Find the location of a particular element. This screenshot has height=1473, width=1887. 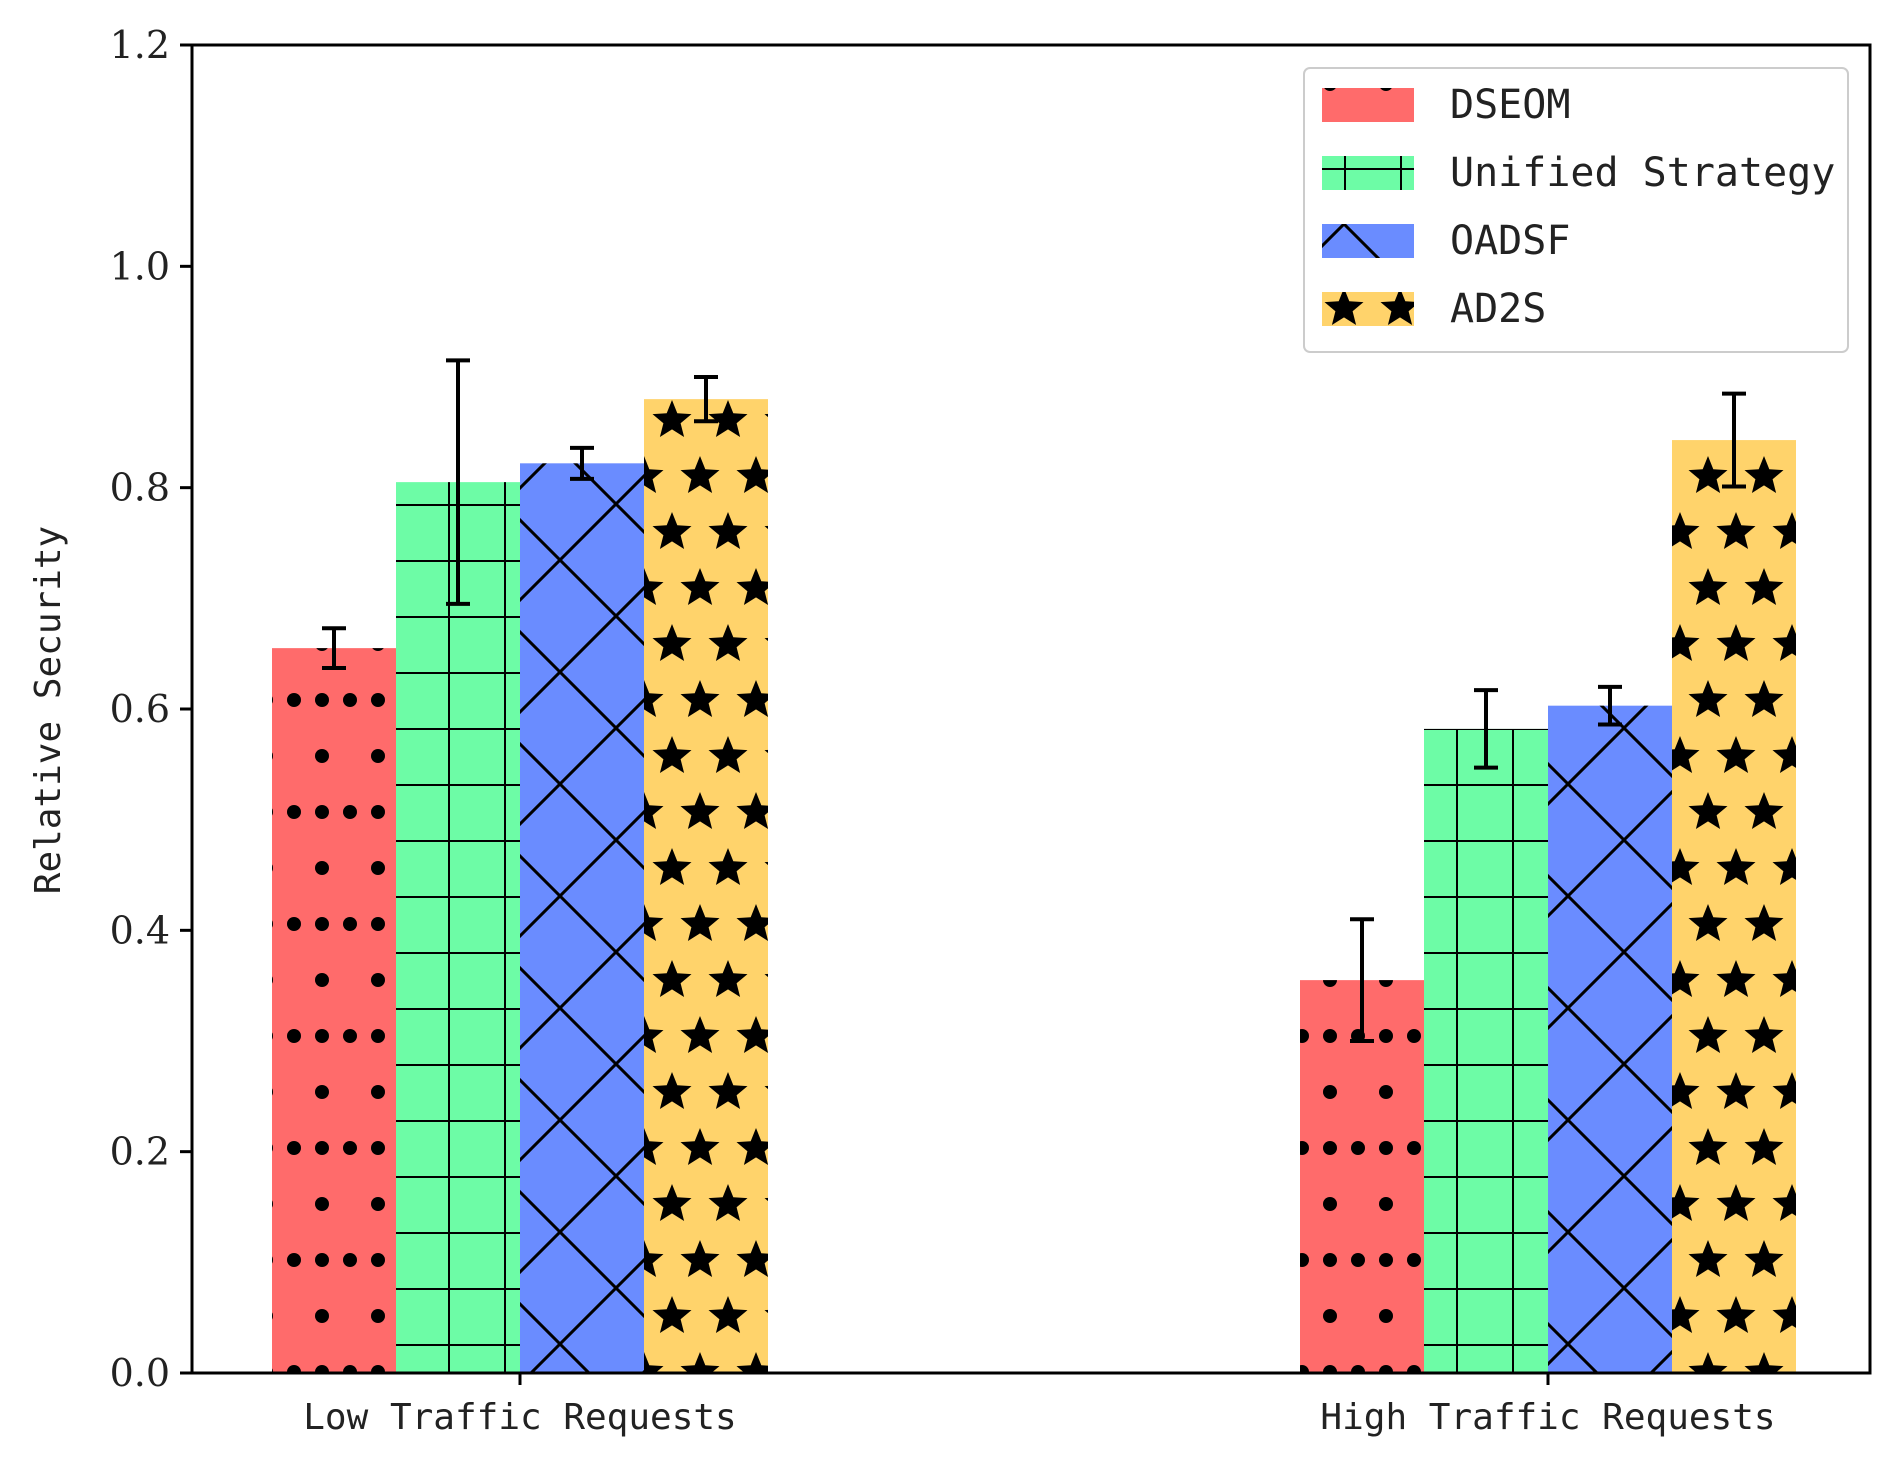

x-tick-label: Low Traffic Requests is located at coordinates (519, 1417).